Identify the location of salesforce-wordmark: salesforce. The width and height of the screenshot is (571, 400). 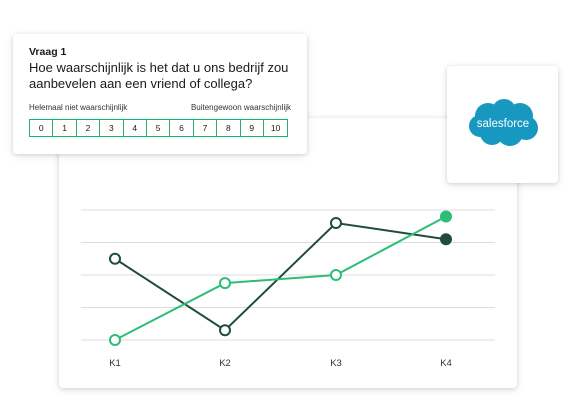
(503, 124).